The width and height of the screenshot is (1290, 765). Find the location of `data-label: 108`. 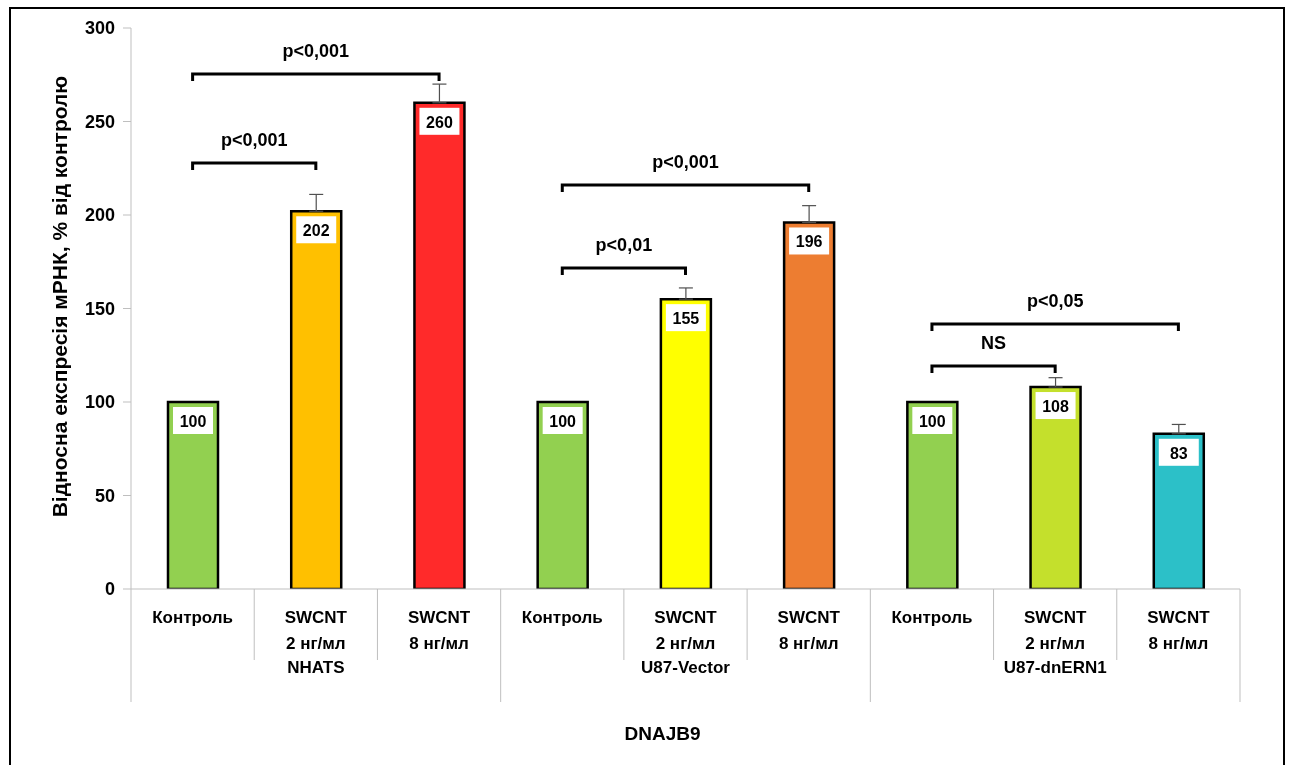

data-label: 108 is located at coordinates (1055, 407).